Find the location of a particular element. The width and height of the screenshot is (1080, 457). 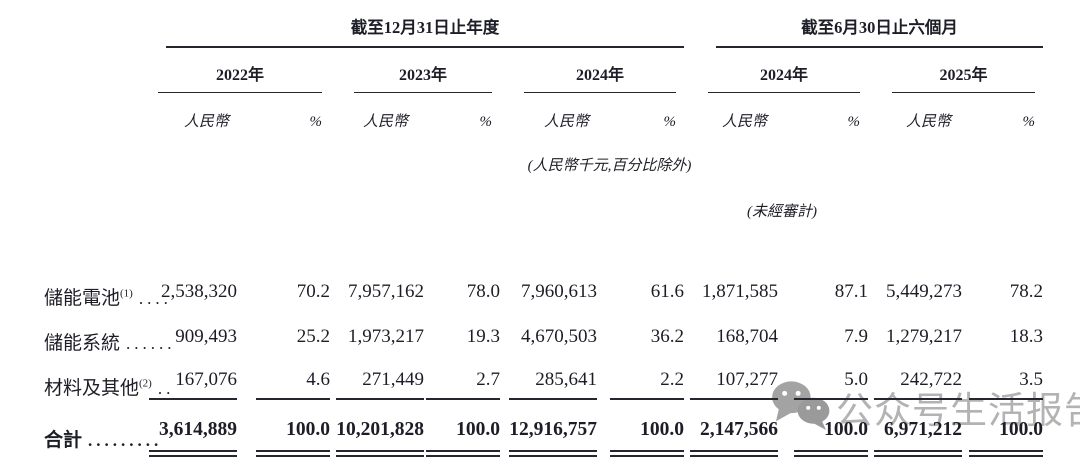

year-2022: 2022年 is located at coordinates (238, 70).